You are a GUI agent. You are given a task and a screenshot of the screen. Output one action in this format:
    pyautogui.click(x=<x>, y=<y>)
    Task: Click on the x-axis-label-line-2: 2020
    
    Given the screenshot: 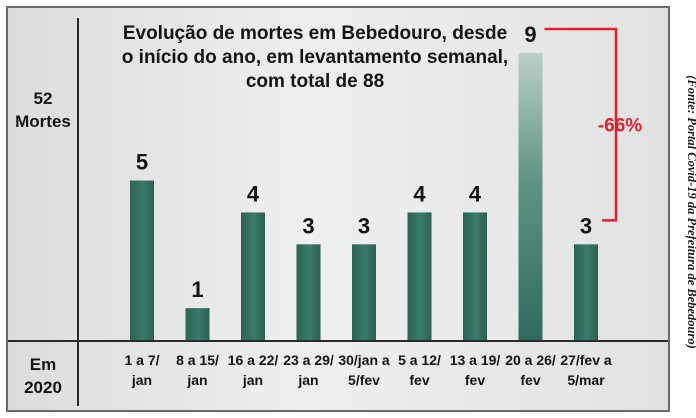 What is the action you would take?
    pyautogui.click(x=43, y=387)
    